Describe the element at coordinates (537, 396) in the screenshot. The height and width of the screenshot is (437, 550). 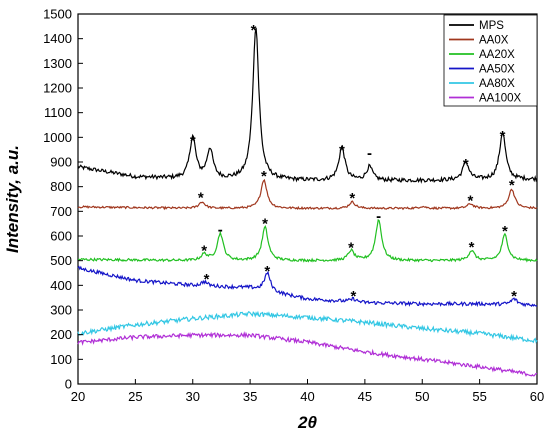
I see `x-tick-label: 60` at that location.